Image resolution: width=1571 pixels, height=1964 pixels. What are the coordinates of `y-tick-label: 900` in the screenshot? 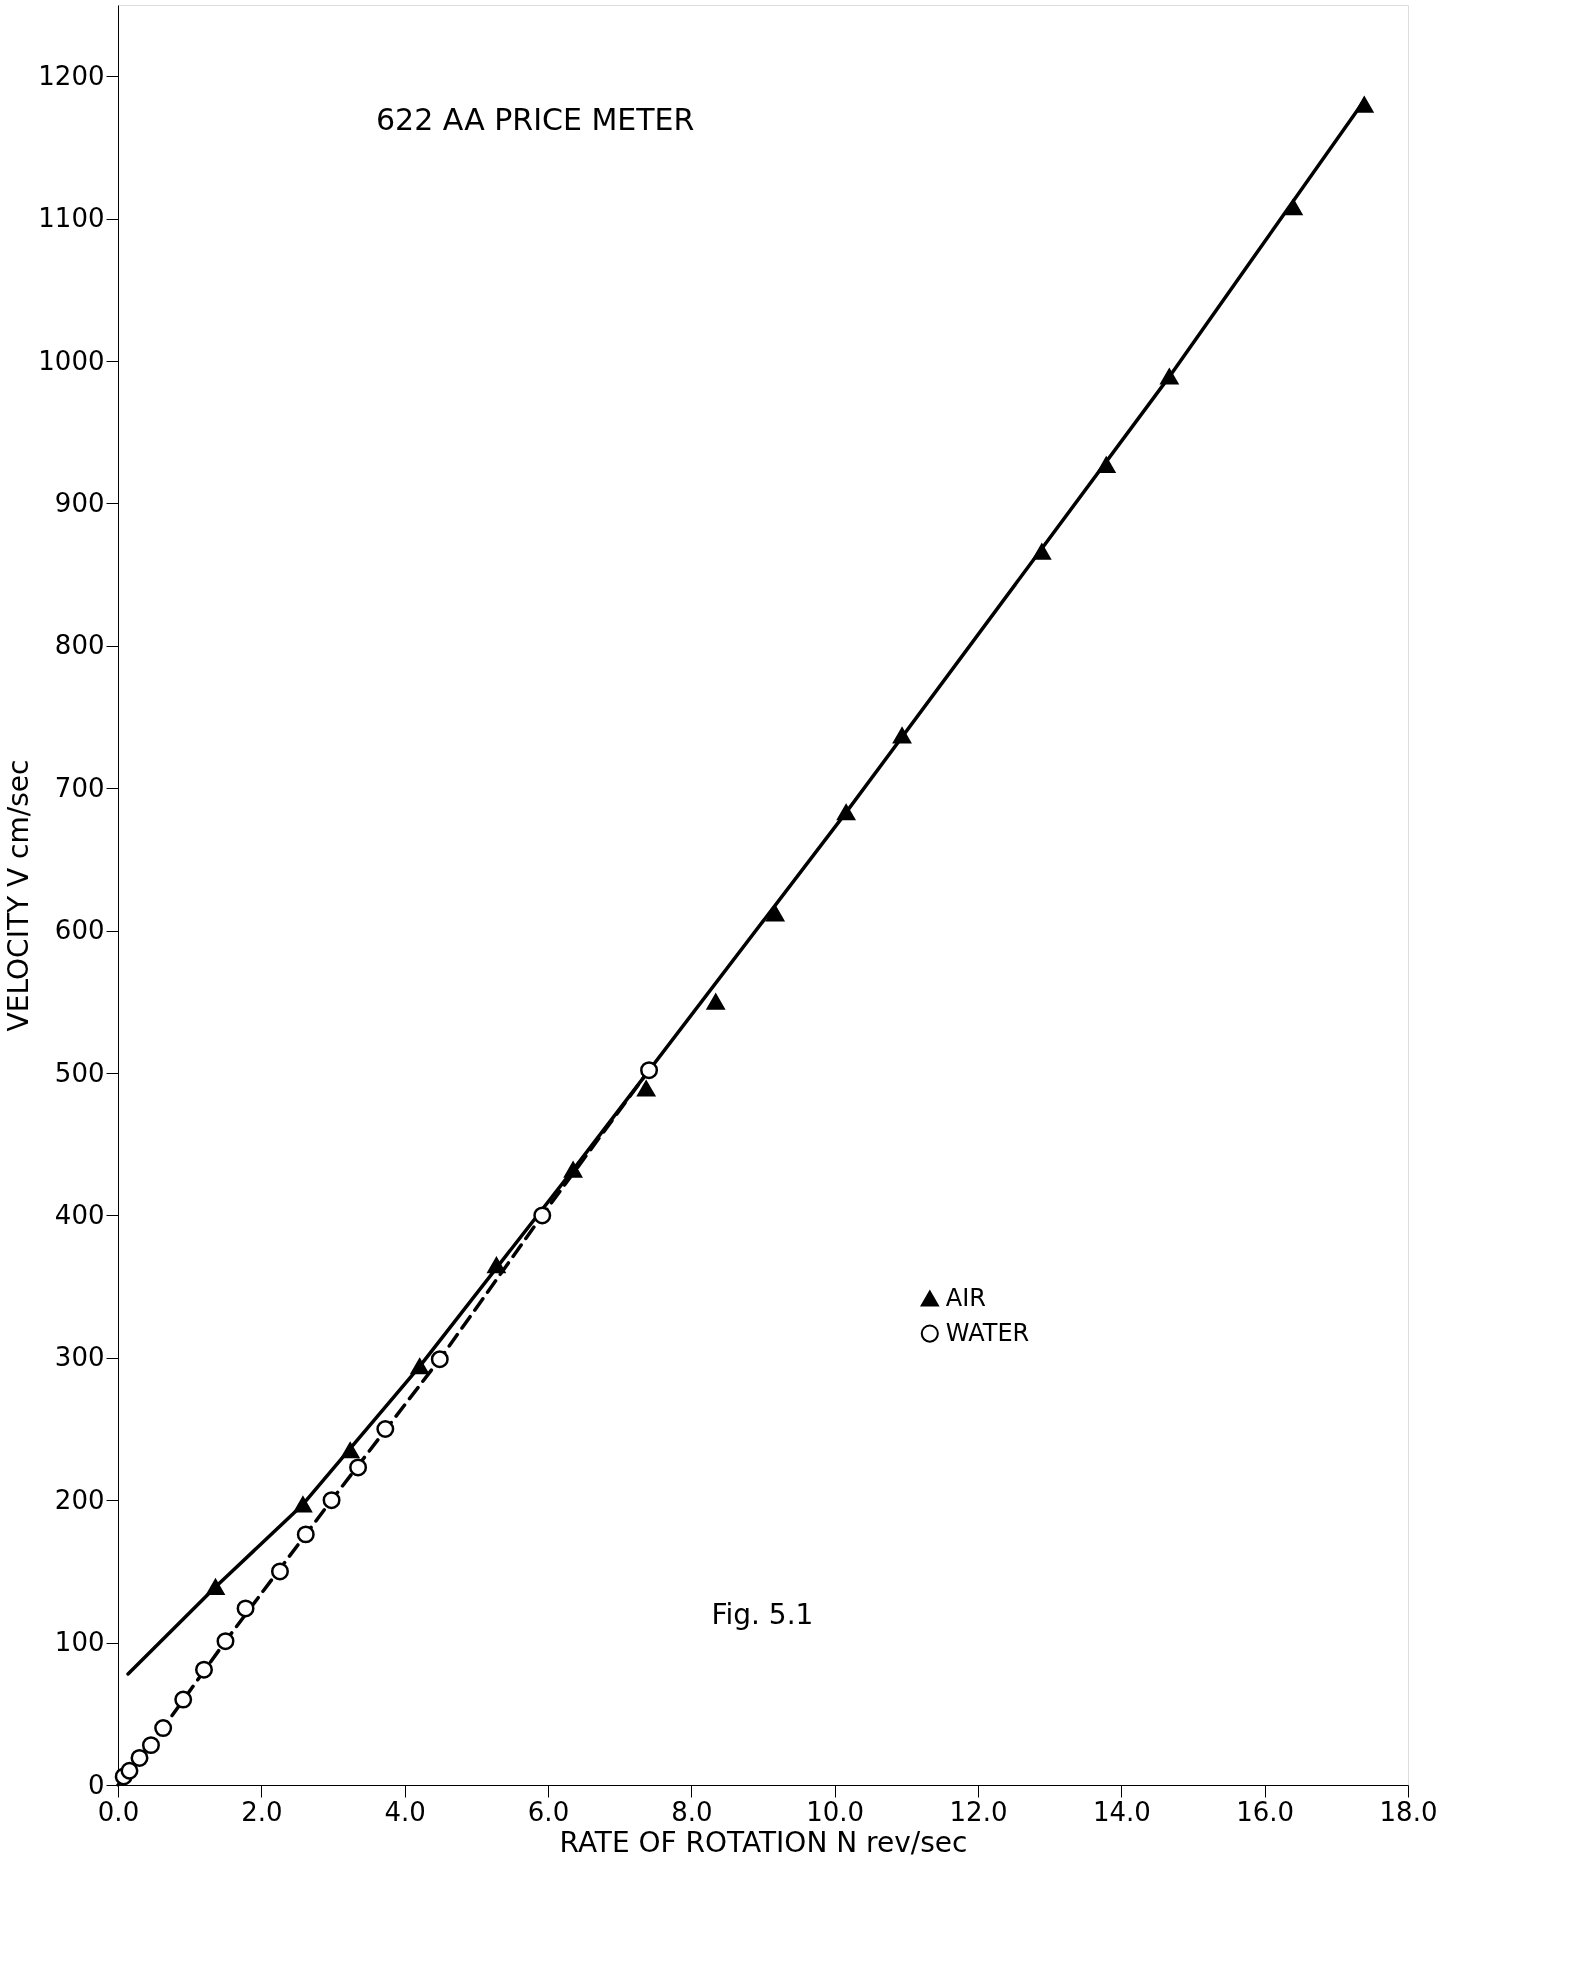 It's located at (79, 502).